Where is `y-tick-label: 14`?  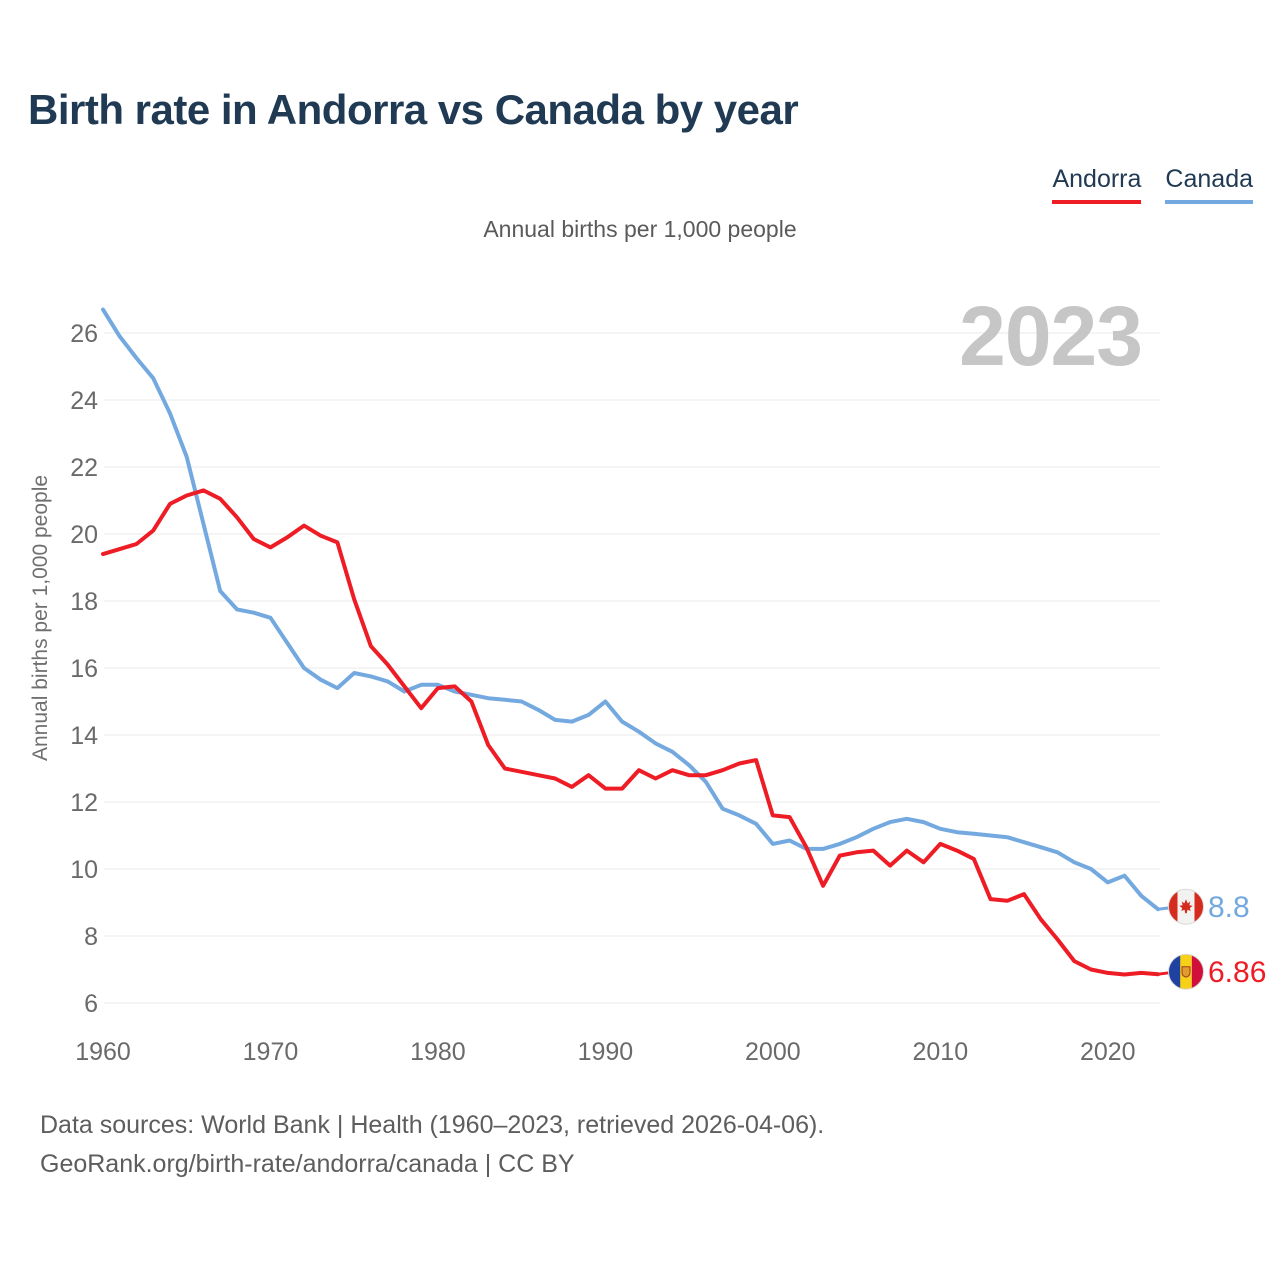 y-tick-label: 14 is located at coordinates (84, 736).